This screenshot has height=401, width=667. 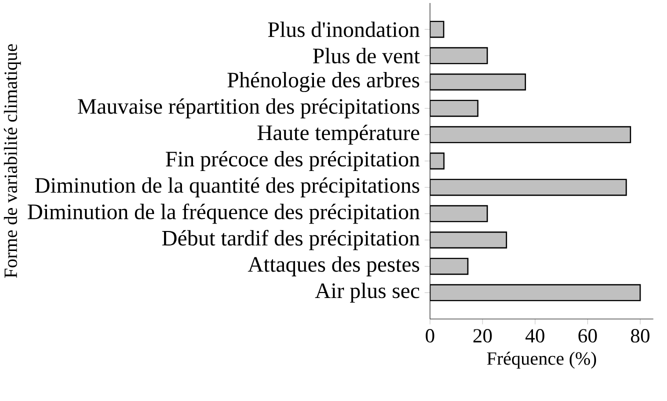 What do you see at coordinates (534, 336) in the screenshot?
I see `x-tick-label: 40` at bounding box center [534, 336].